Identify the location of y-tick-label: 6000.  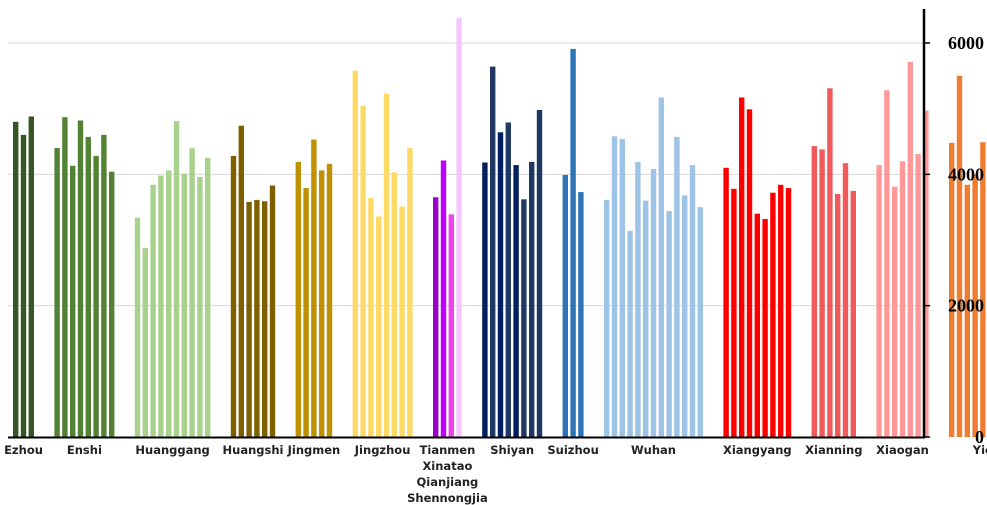
(966, 43).